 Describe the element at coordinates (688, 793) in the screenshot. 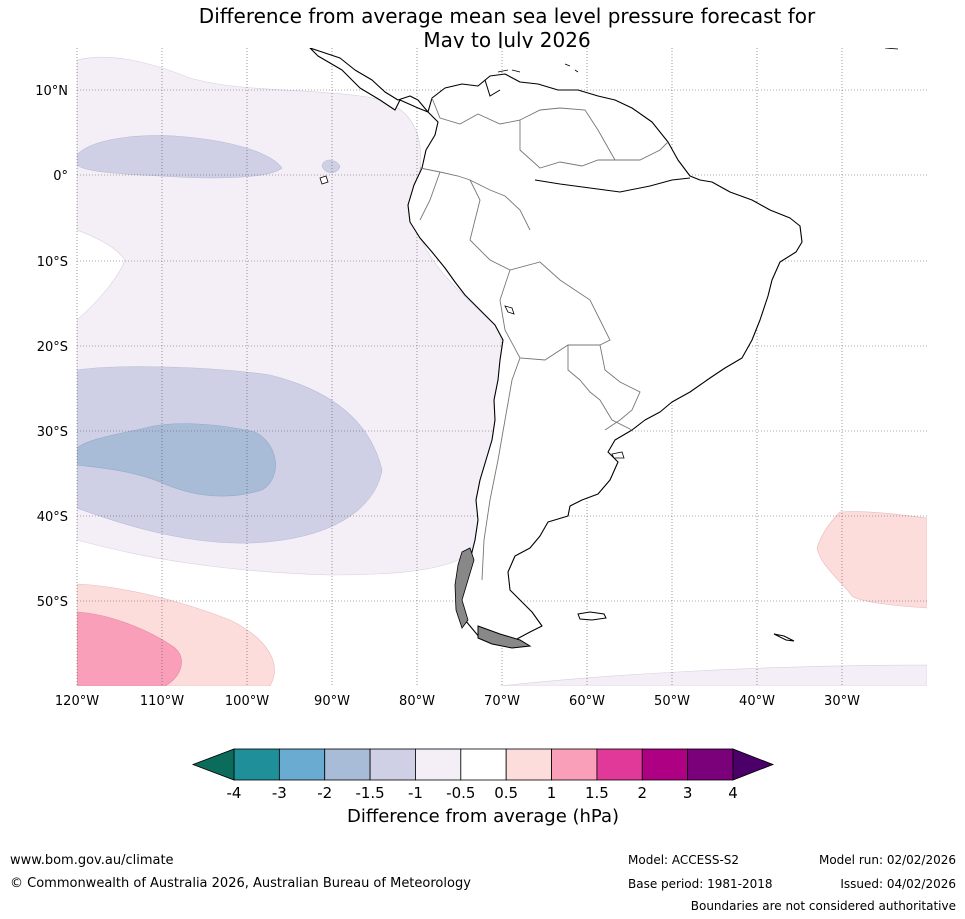

I see `colorbar-tick-label: 3` at that location.